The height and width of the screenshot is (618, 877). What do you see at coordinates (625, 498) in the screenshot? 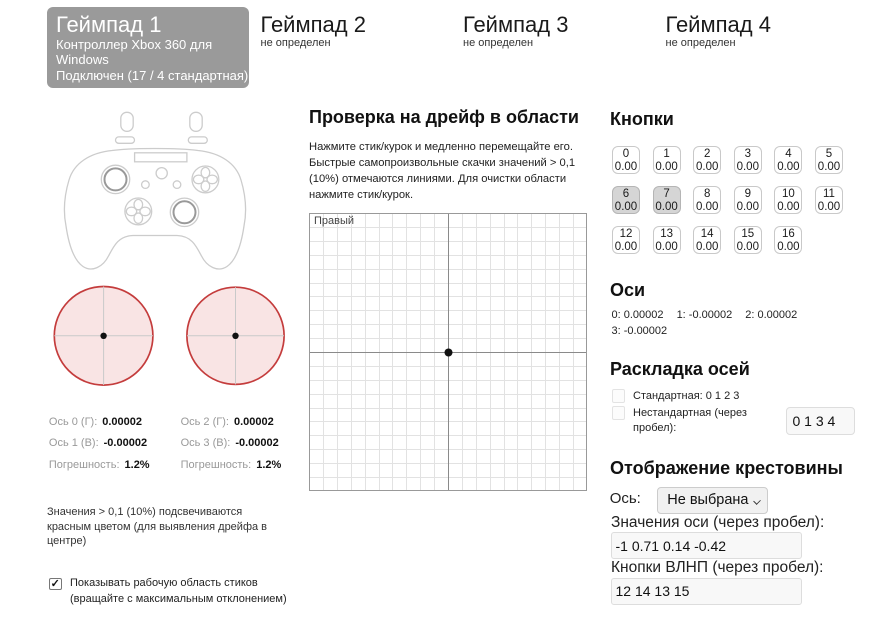
I see `dpad-axis-label: Ось:` at bounding box center [625, 498].